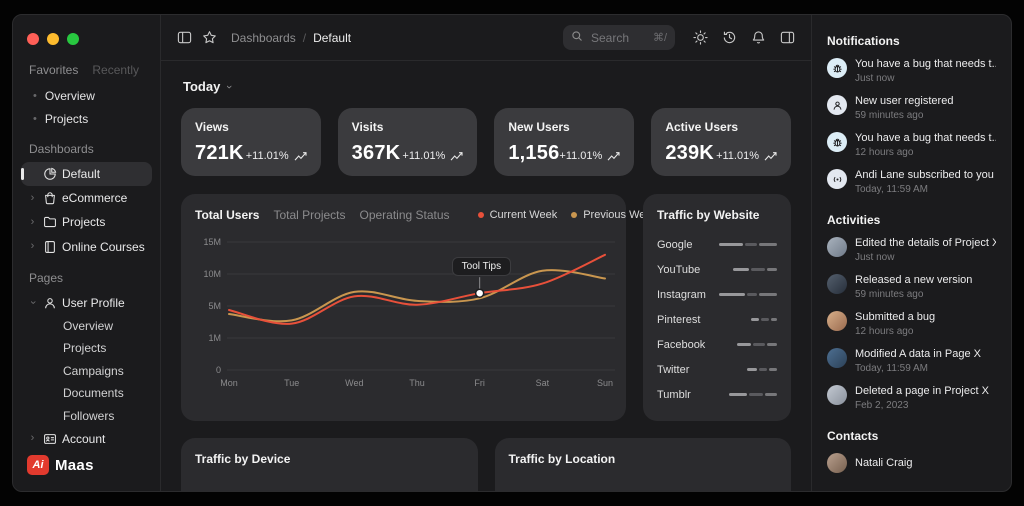 This screenshot has width=1024, height=506. I want to click on svg-text: Tue, so click(291, 383).